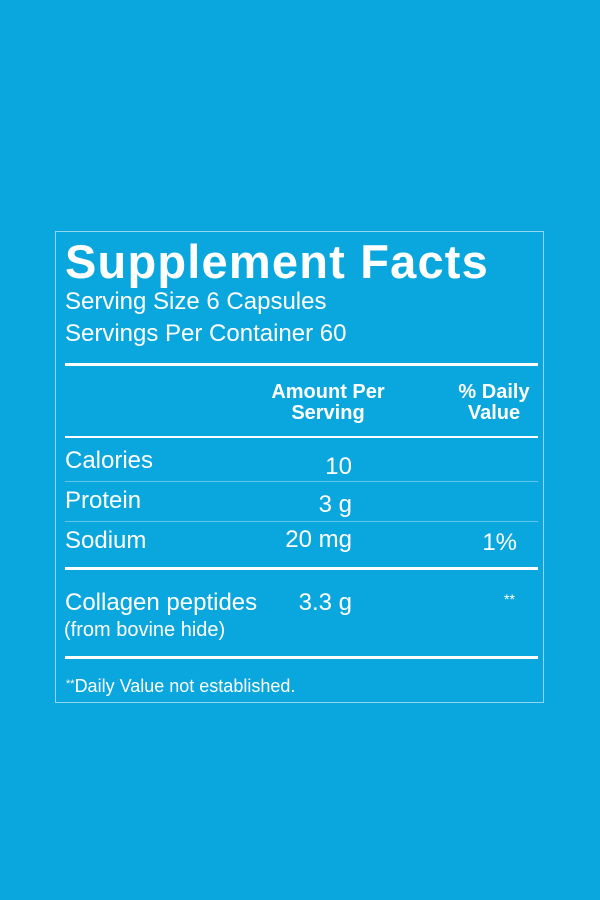  What do you see at coordinates (196, 301) in the screenshot?
I see `serving-size: Serving Size 6 Capsules` at bounding box center [196, 301].